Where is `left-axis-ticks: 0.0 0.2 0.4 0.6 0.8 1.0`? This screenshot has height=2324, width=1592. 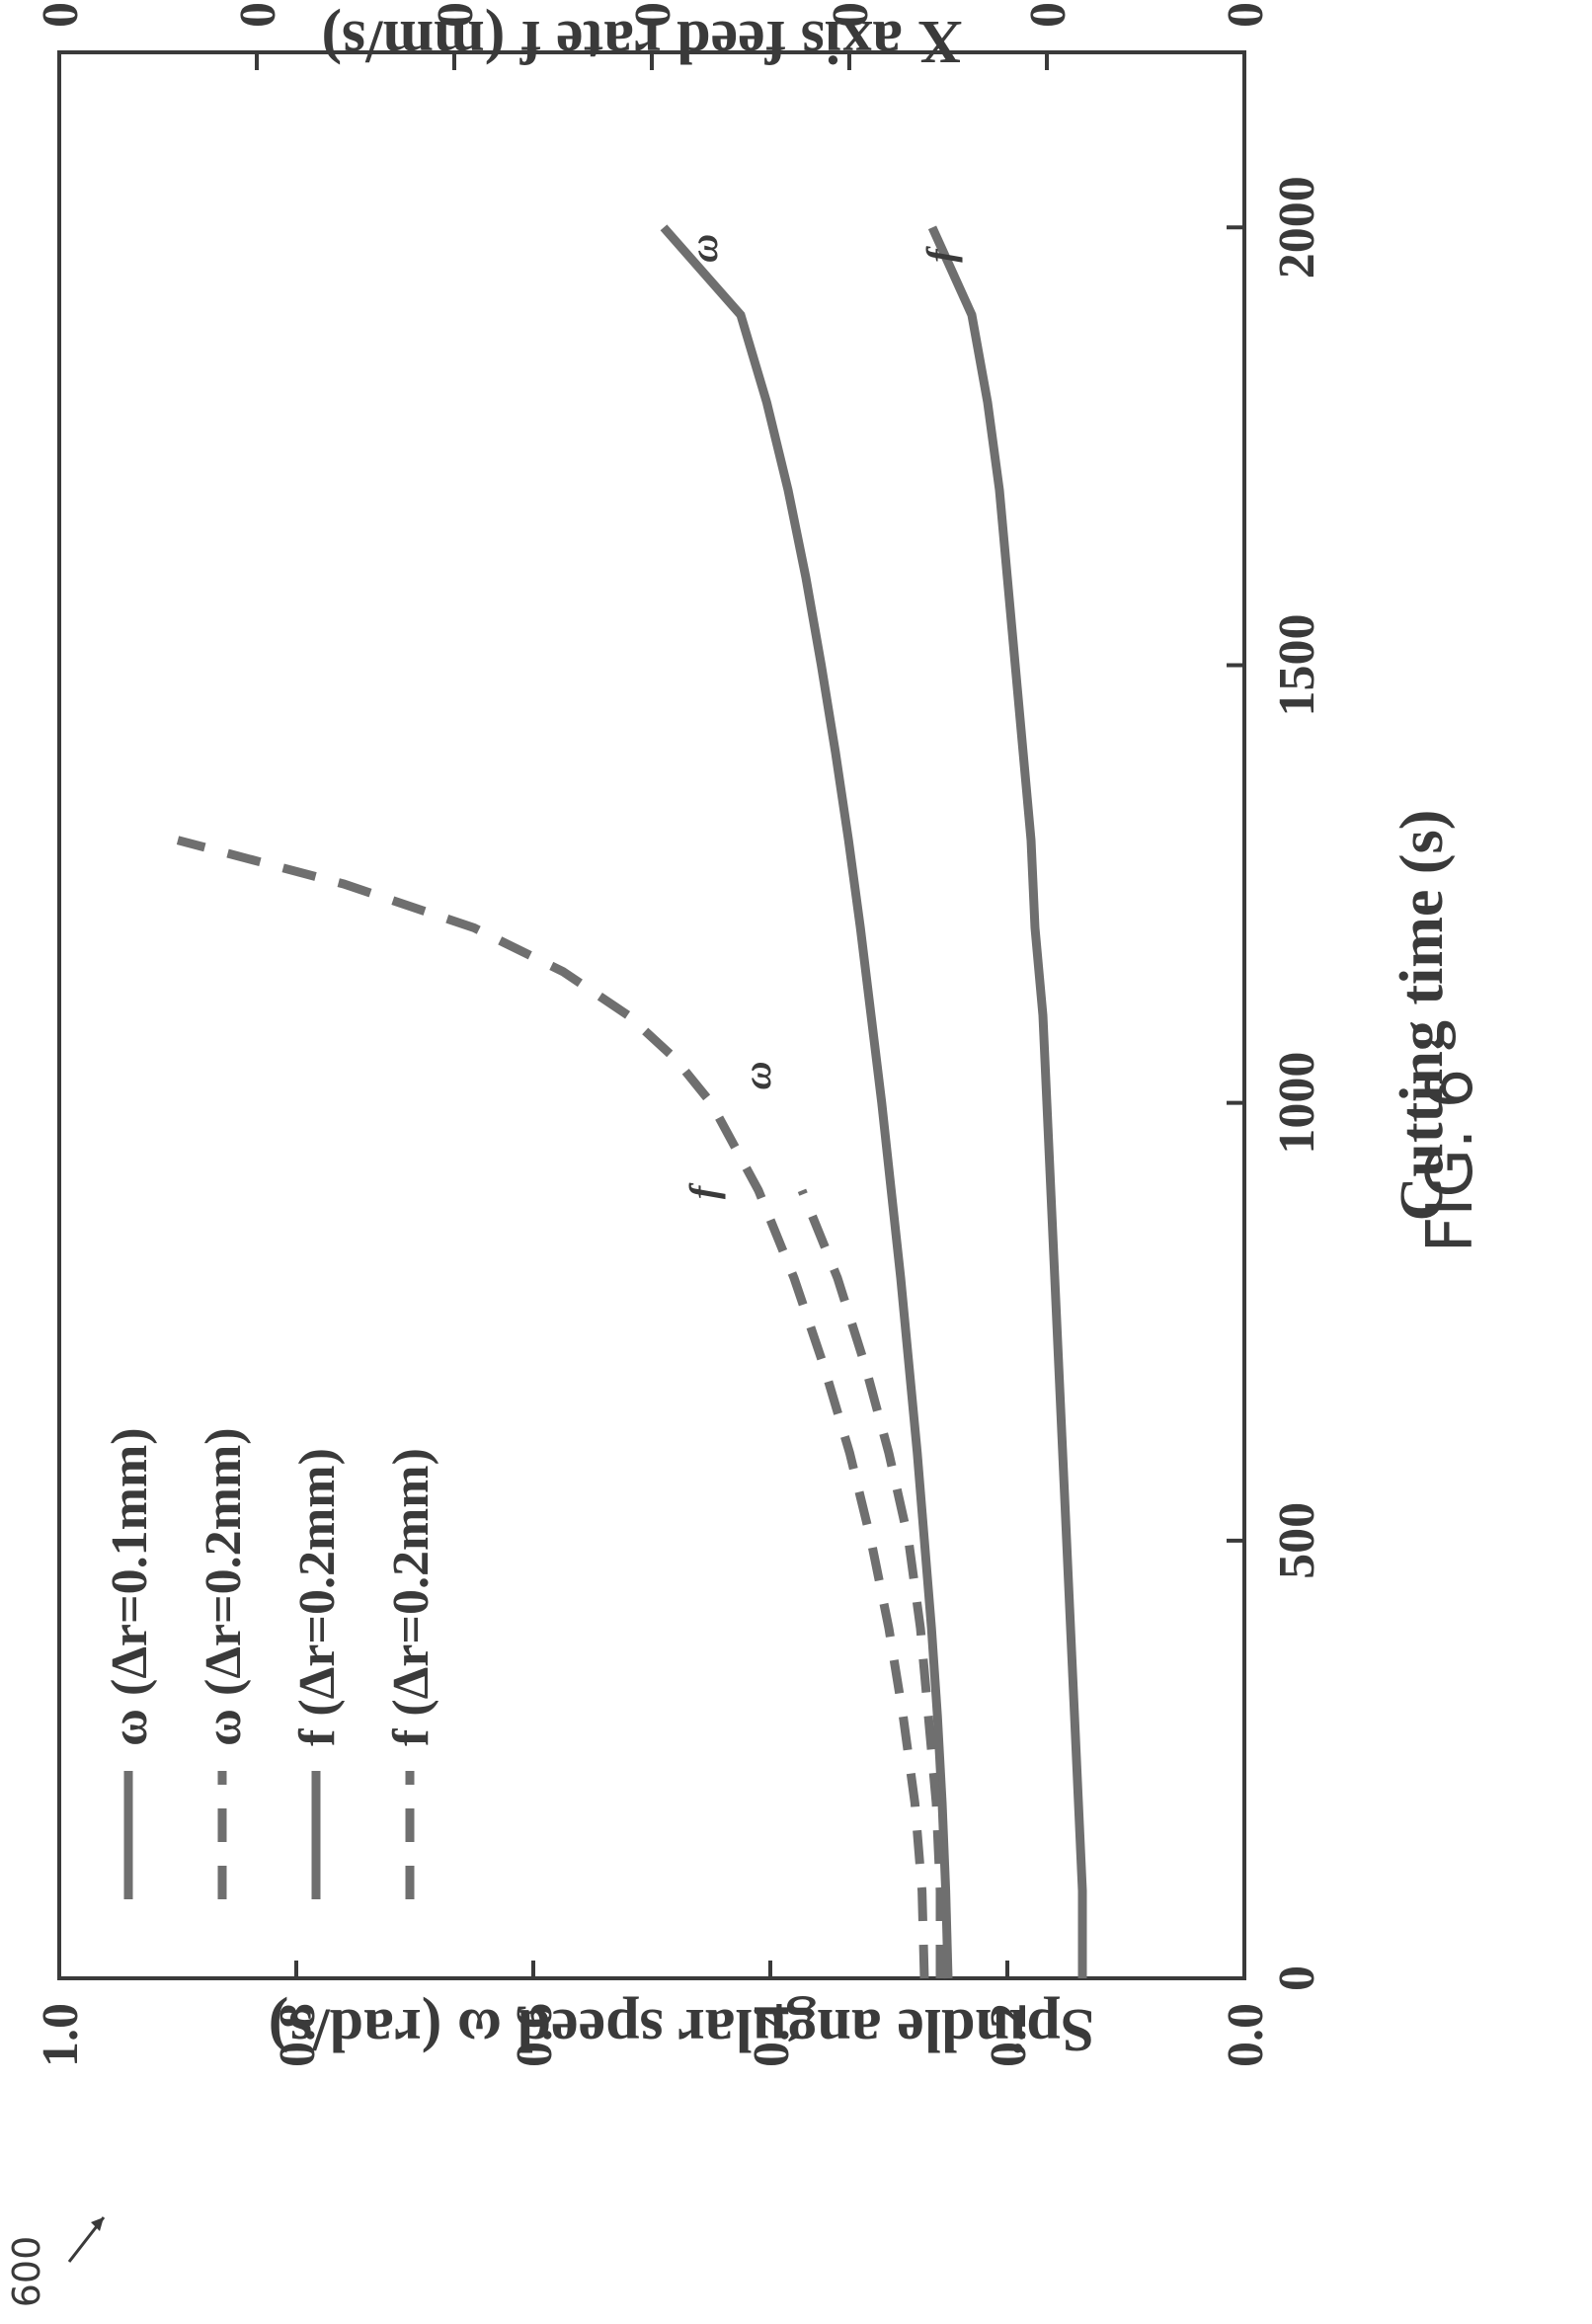 left-axis-ticks: 0.0 0.2 0.4 0.6 0.8 1.0 is located at coordinates (653, 2014).